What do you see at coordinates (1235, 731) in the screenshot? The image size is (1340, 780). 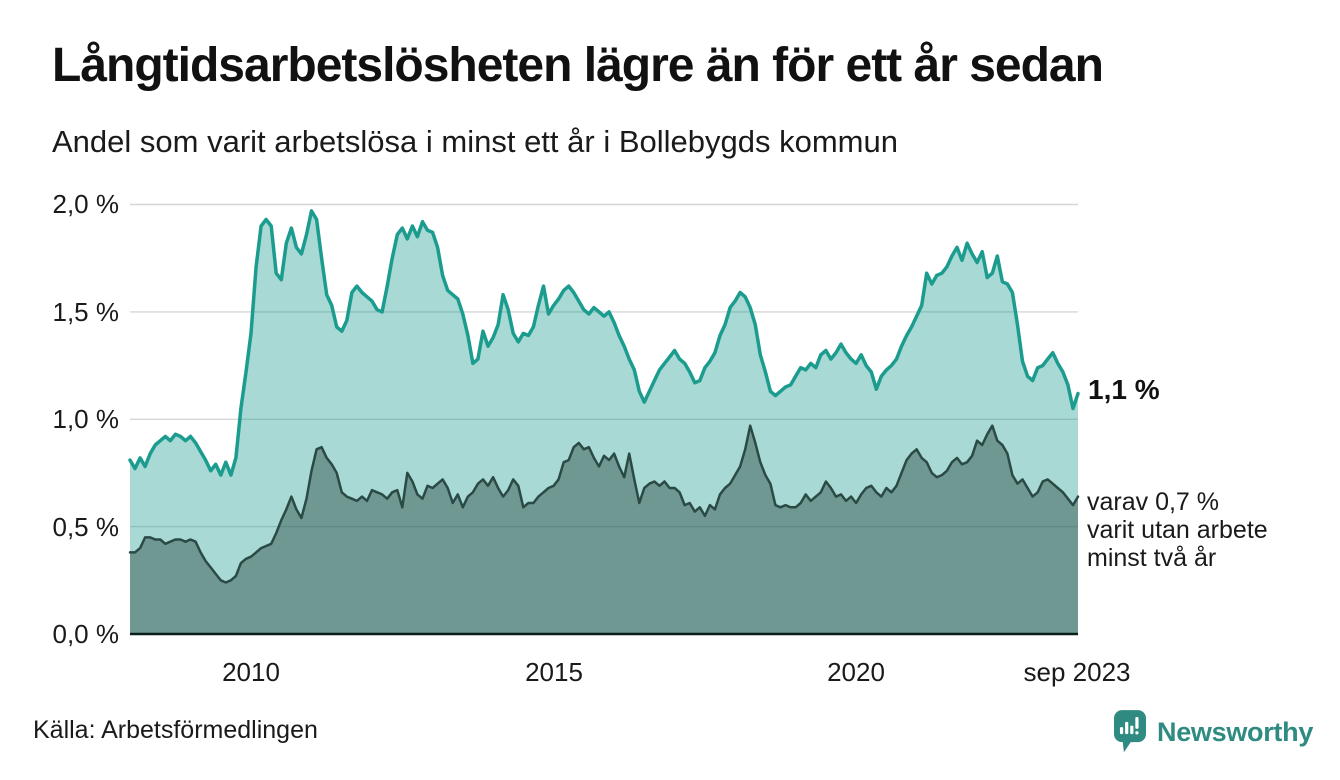 I see `newsworthy-wordmark: Newsworthy` at bounding box center [1235, 731].